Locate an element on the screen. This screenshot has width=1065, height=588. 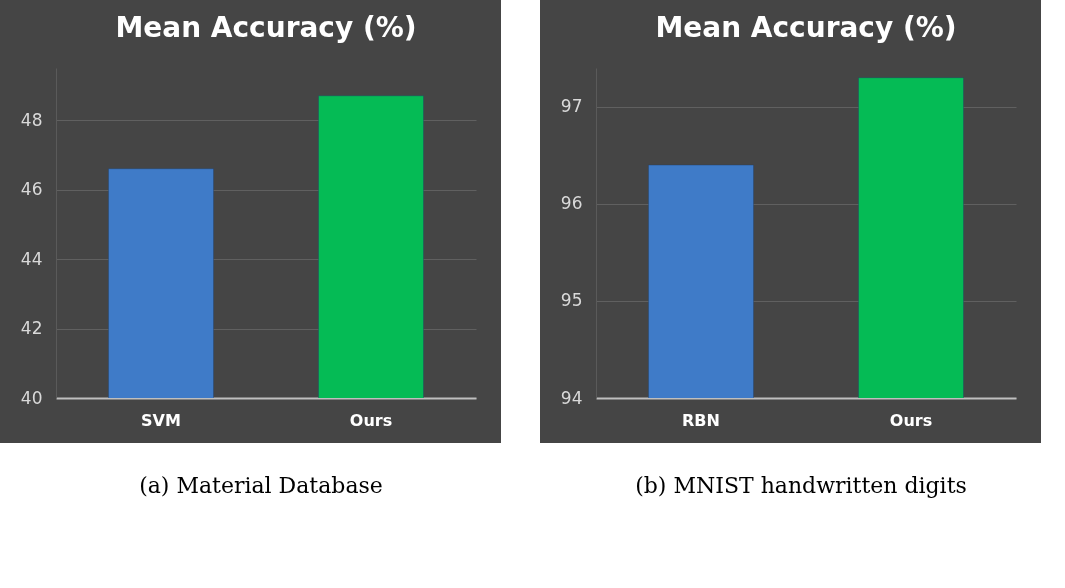
y-tick-label: 97 is located at coordinates (571, 106).